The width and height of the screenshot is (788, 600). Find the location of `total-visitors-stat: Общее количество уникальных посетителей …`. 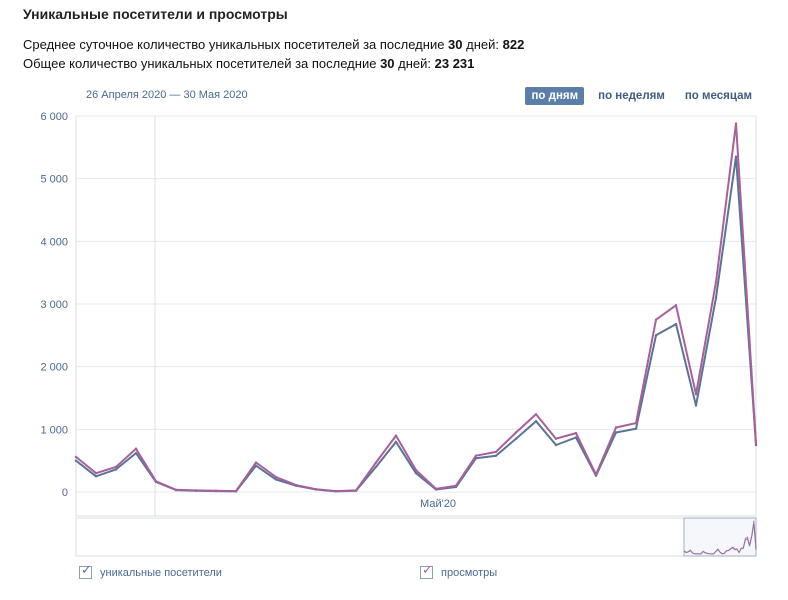

total-visitors-stat: Общее количество уникальных посетителей … is located at coordinates (248, 63).